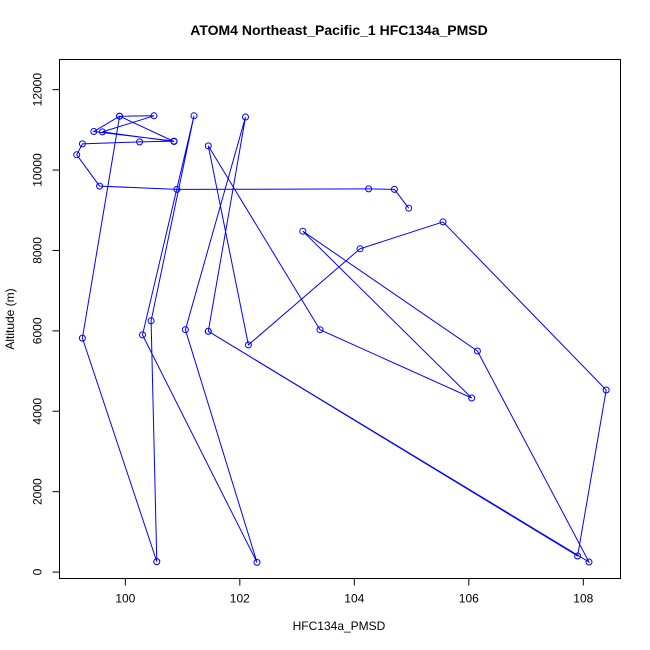 This screenshot has width=650, height=650. I want to click on x-axis: 100 102 104 106 108, so click(354, 592).